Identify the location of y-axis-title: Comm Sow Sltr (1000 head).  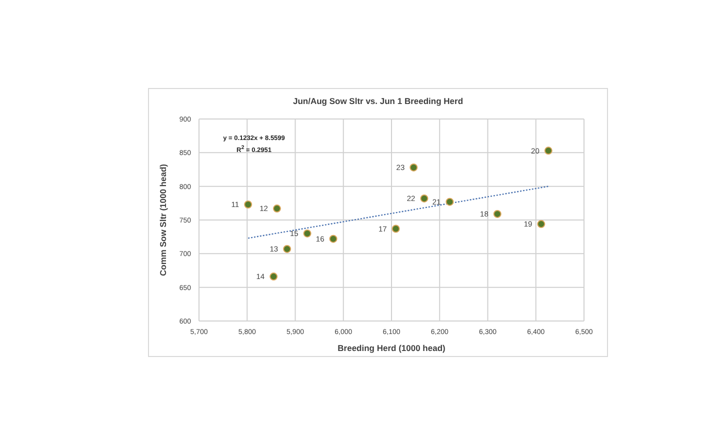
(163, 220).